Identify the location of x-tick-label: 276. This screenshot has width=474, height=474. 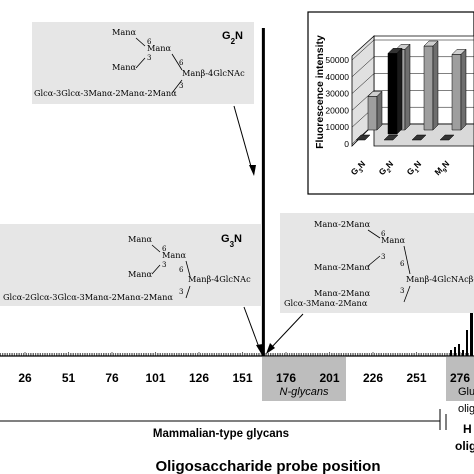
(460, 378).